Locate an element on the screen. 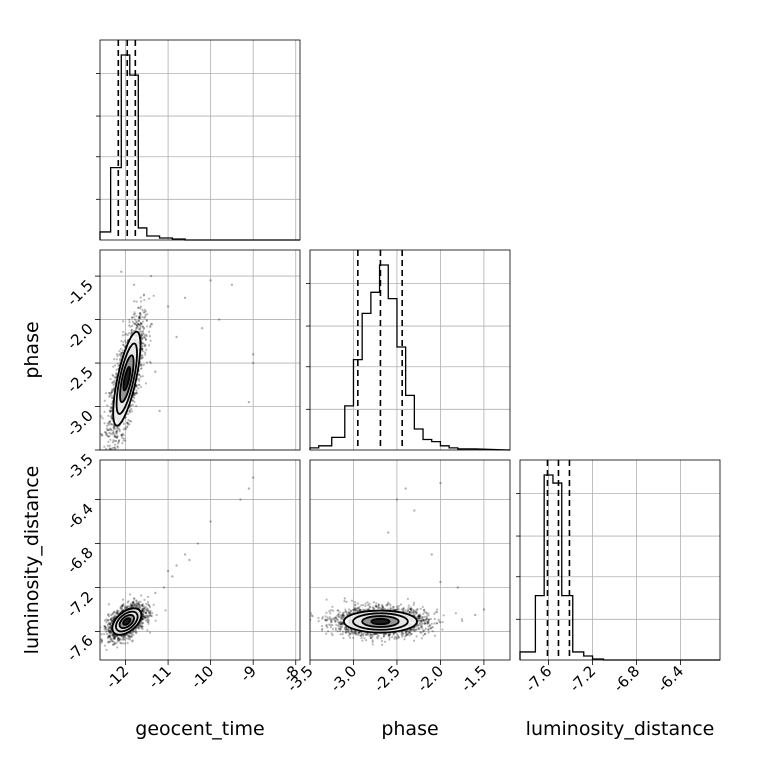 The image size is (760, 760). panel-luminosity-distance-vs-geocent-time-xticklabel-3: -9 is located at coordinates (248, 673).